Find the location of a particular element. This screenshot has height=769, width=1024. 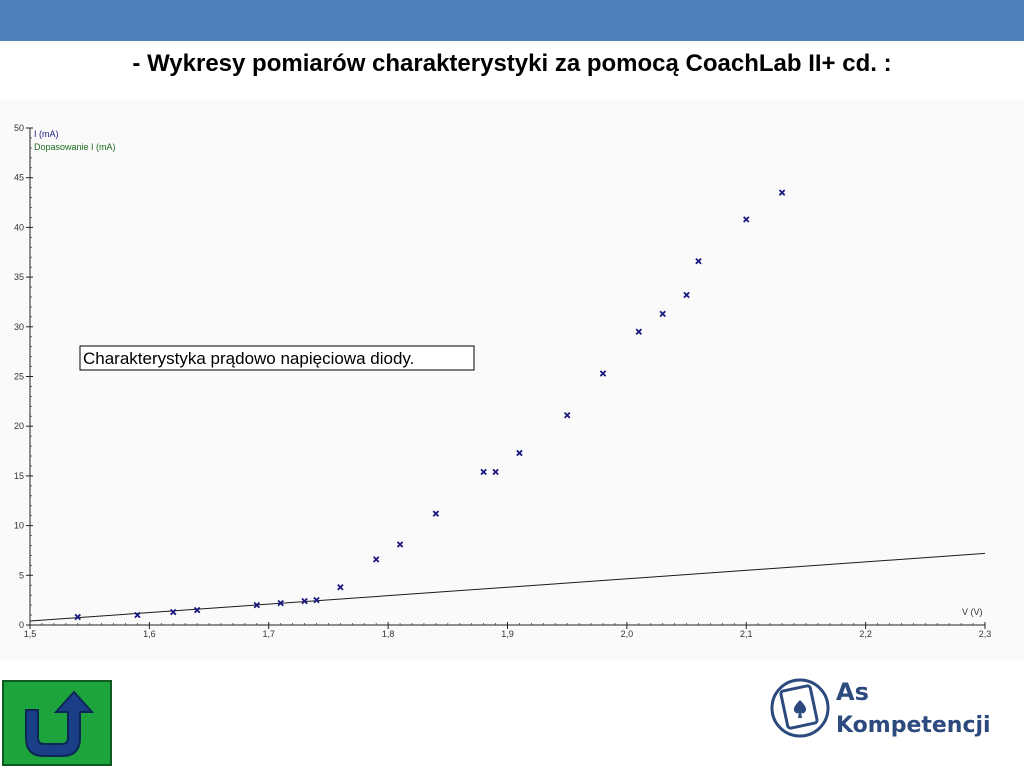

x-tick-label: 2,3 is located at coordinates (985, 634).